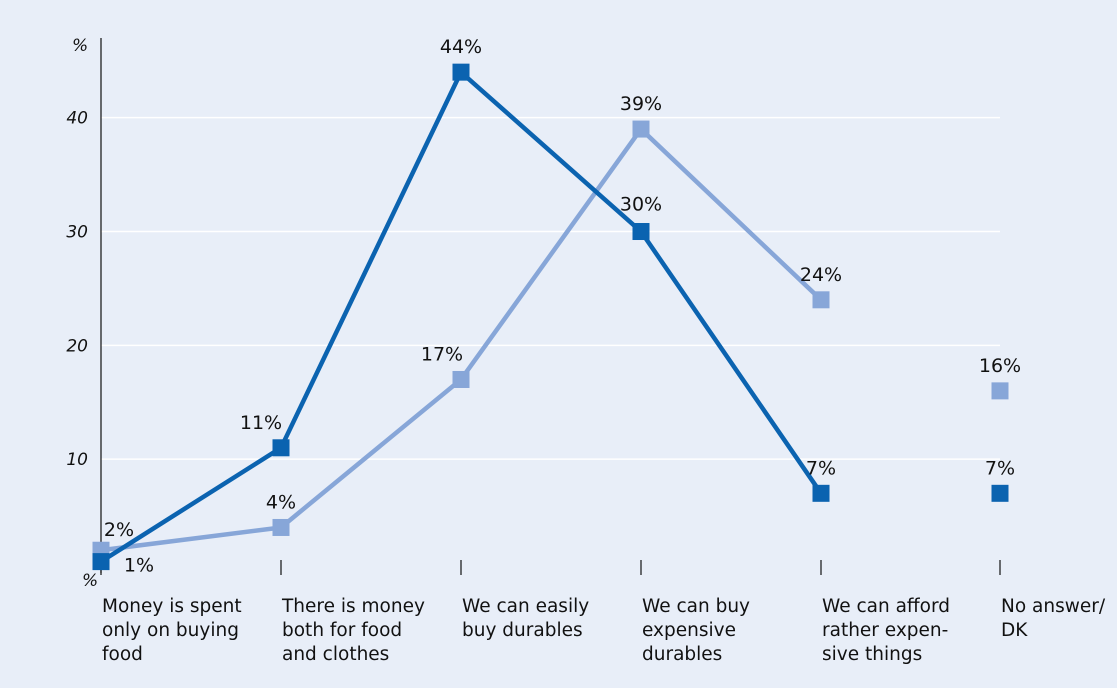  Describe the element at coordinates (90, 581) in the screenshot. I see `y-zero-unit-label: %` at that location.